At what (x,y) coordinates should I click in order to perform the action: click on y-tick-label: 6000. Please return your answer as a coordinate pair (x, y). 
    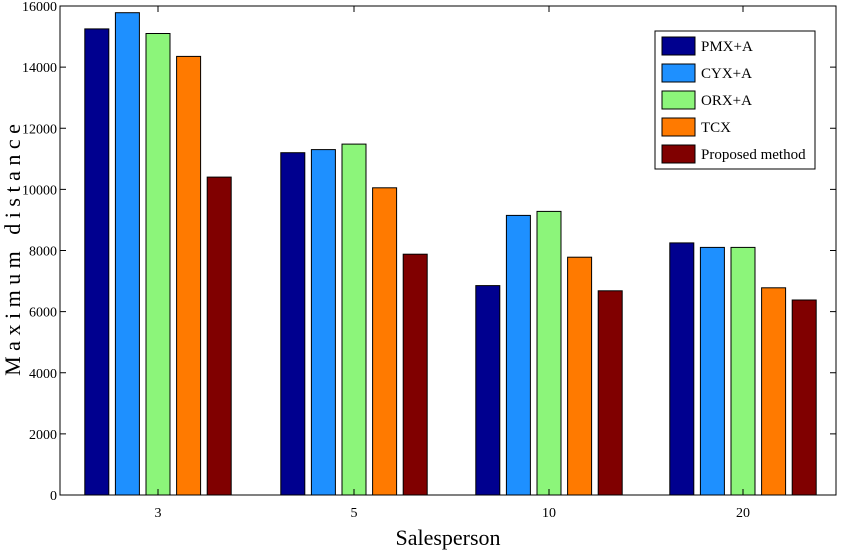
    Looking at the image, I should click on (43, 313).